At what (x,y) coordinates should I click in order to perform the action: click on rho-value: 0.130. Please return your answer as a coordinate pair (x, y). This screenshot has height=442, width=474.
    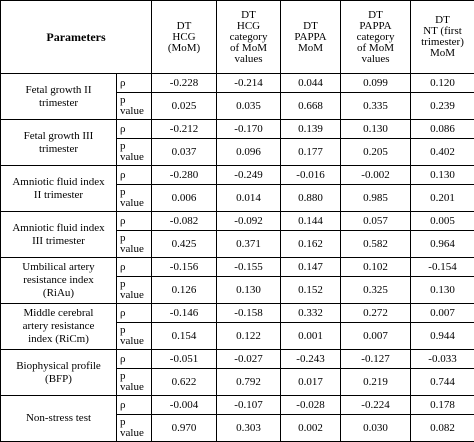
    Looking at the image, I should click on (376, 129).